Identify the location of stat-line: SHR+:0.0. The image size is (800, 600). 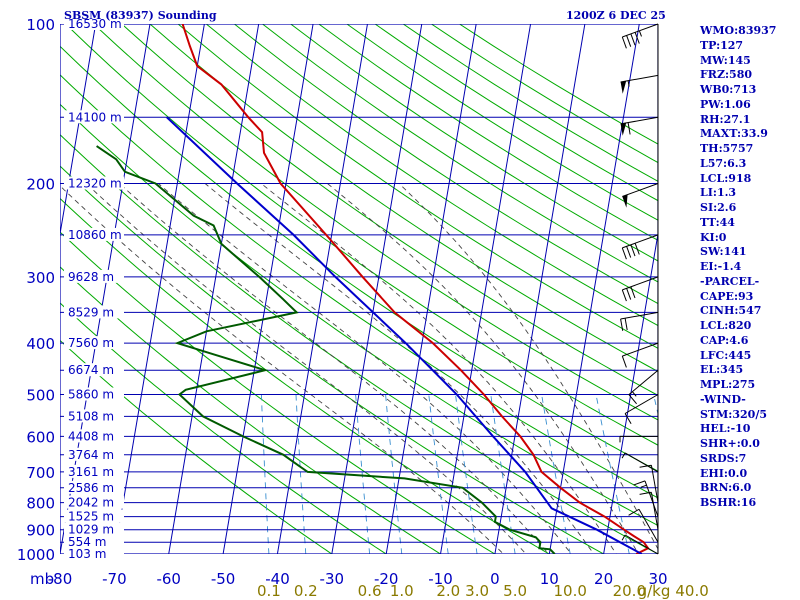
(730, 443).